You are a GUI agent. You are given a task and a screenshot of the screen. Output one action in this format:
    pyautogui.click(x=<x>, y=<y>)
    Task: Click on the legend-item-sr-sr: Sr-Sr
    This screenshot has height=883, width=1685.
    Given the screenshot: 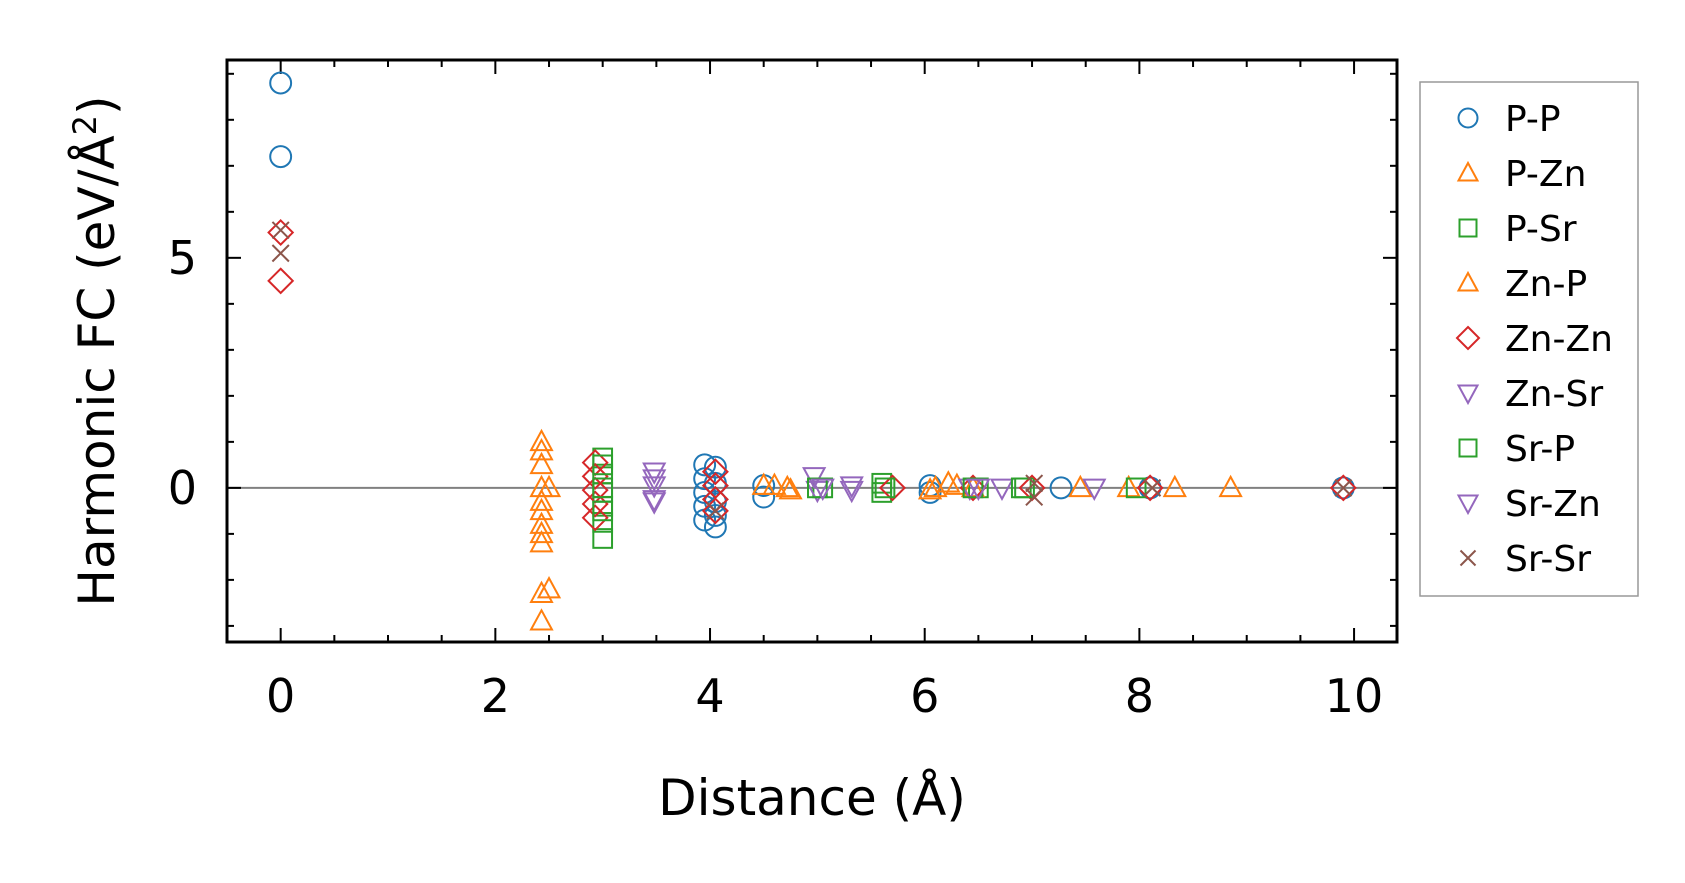 What is the action you would take?
    pyautogui.click(x=1525, y=559)
    